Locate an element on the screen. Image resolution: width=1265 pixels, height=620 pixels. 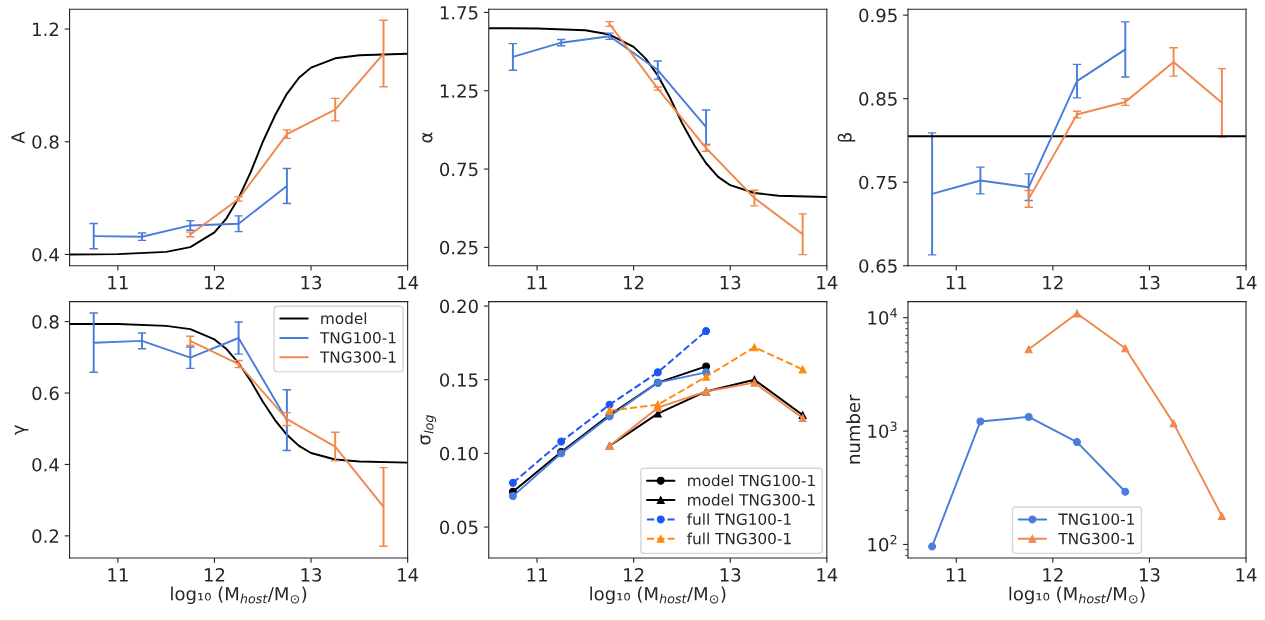
y-axis-title: γ is located at coordinates (21, 429).